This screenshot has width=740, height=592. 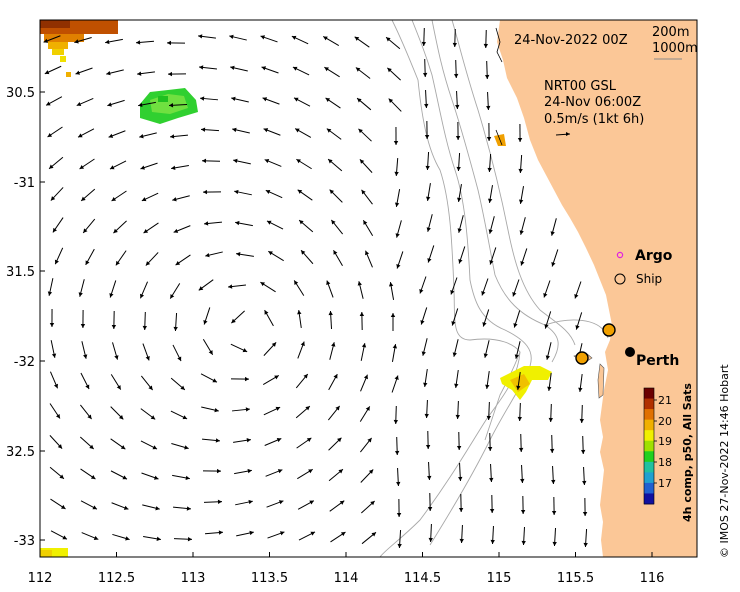 I want to click on ship-legend-label: Ship, so click(x=649, y=279).